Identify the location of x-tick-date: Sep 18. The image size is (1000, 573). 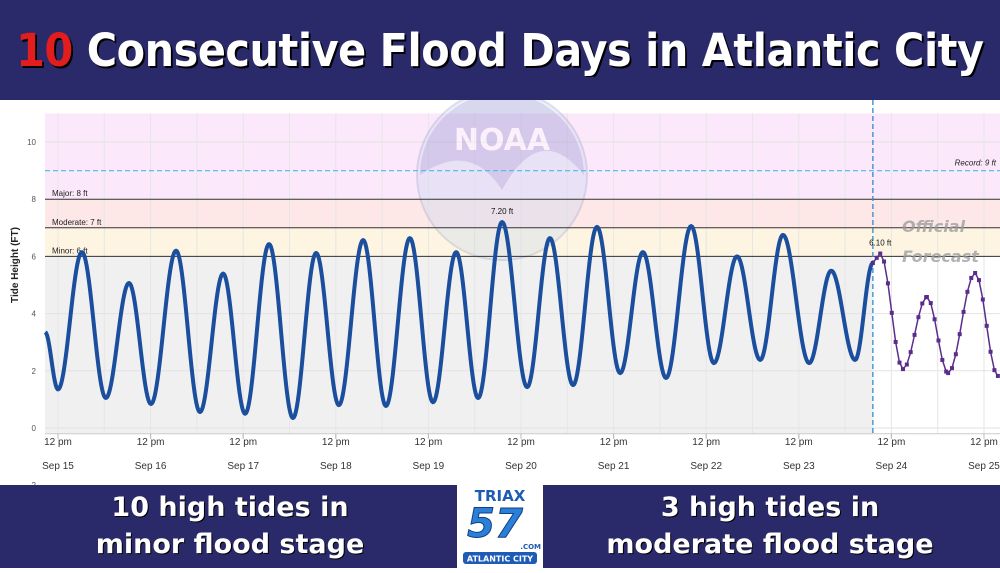
(336, 466).